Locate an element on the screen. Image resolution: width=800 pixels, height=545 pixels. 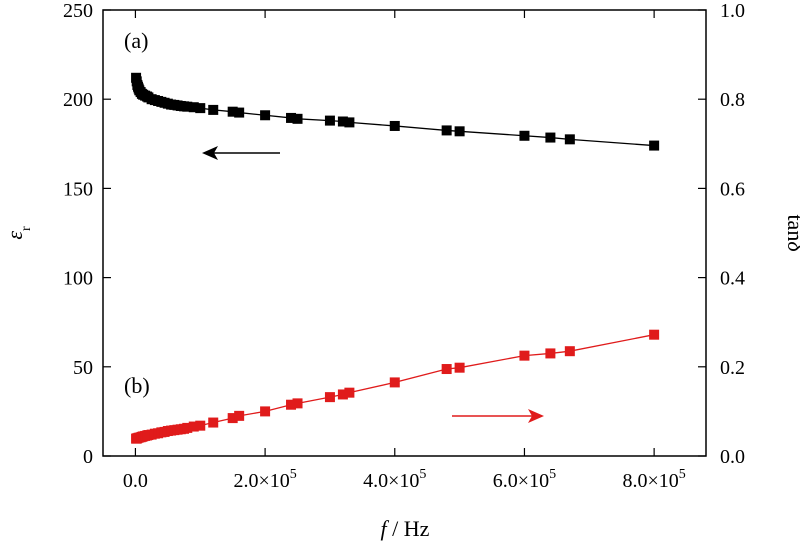
y-left-tick-label: 150 is located at coordinates (78, 189).